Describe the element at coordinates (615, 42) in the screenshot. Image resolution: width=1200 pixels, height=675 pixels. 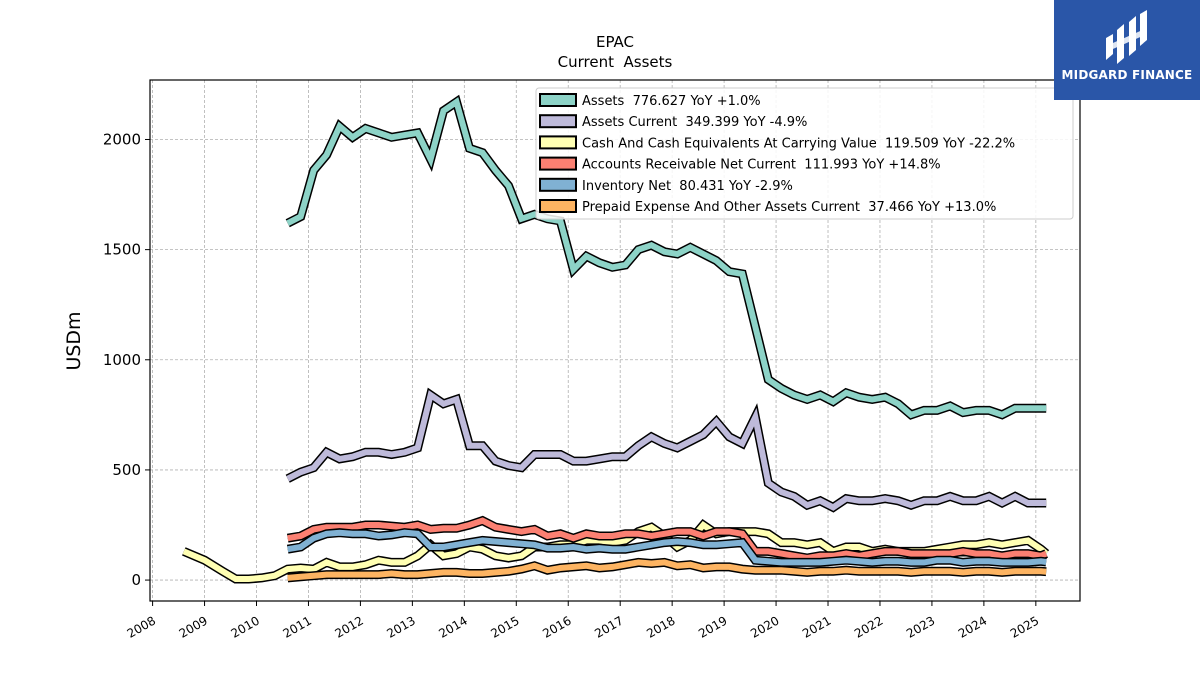
I see `chart-title: EPAC` at that location.